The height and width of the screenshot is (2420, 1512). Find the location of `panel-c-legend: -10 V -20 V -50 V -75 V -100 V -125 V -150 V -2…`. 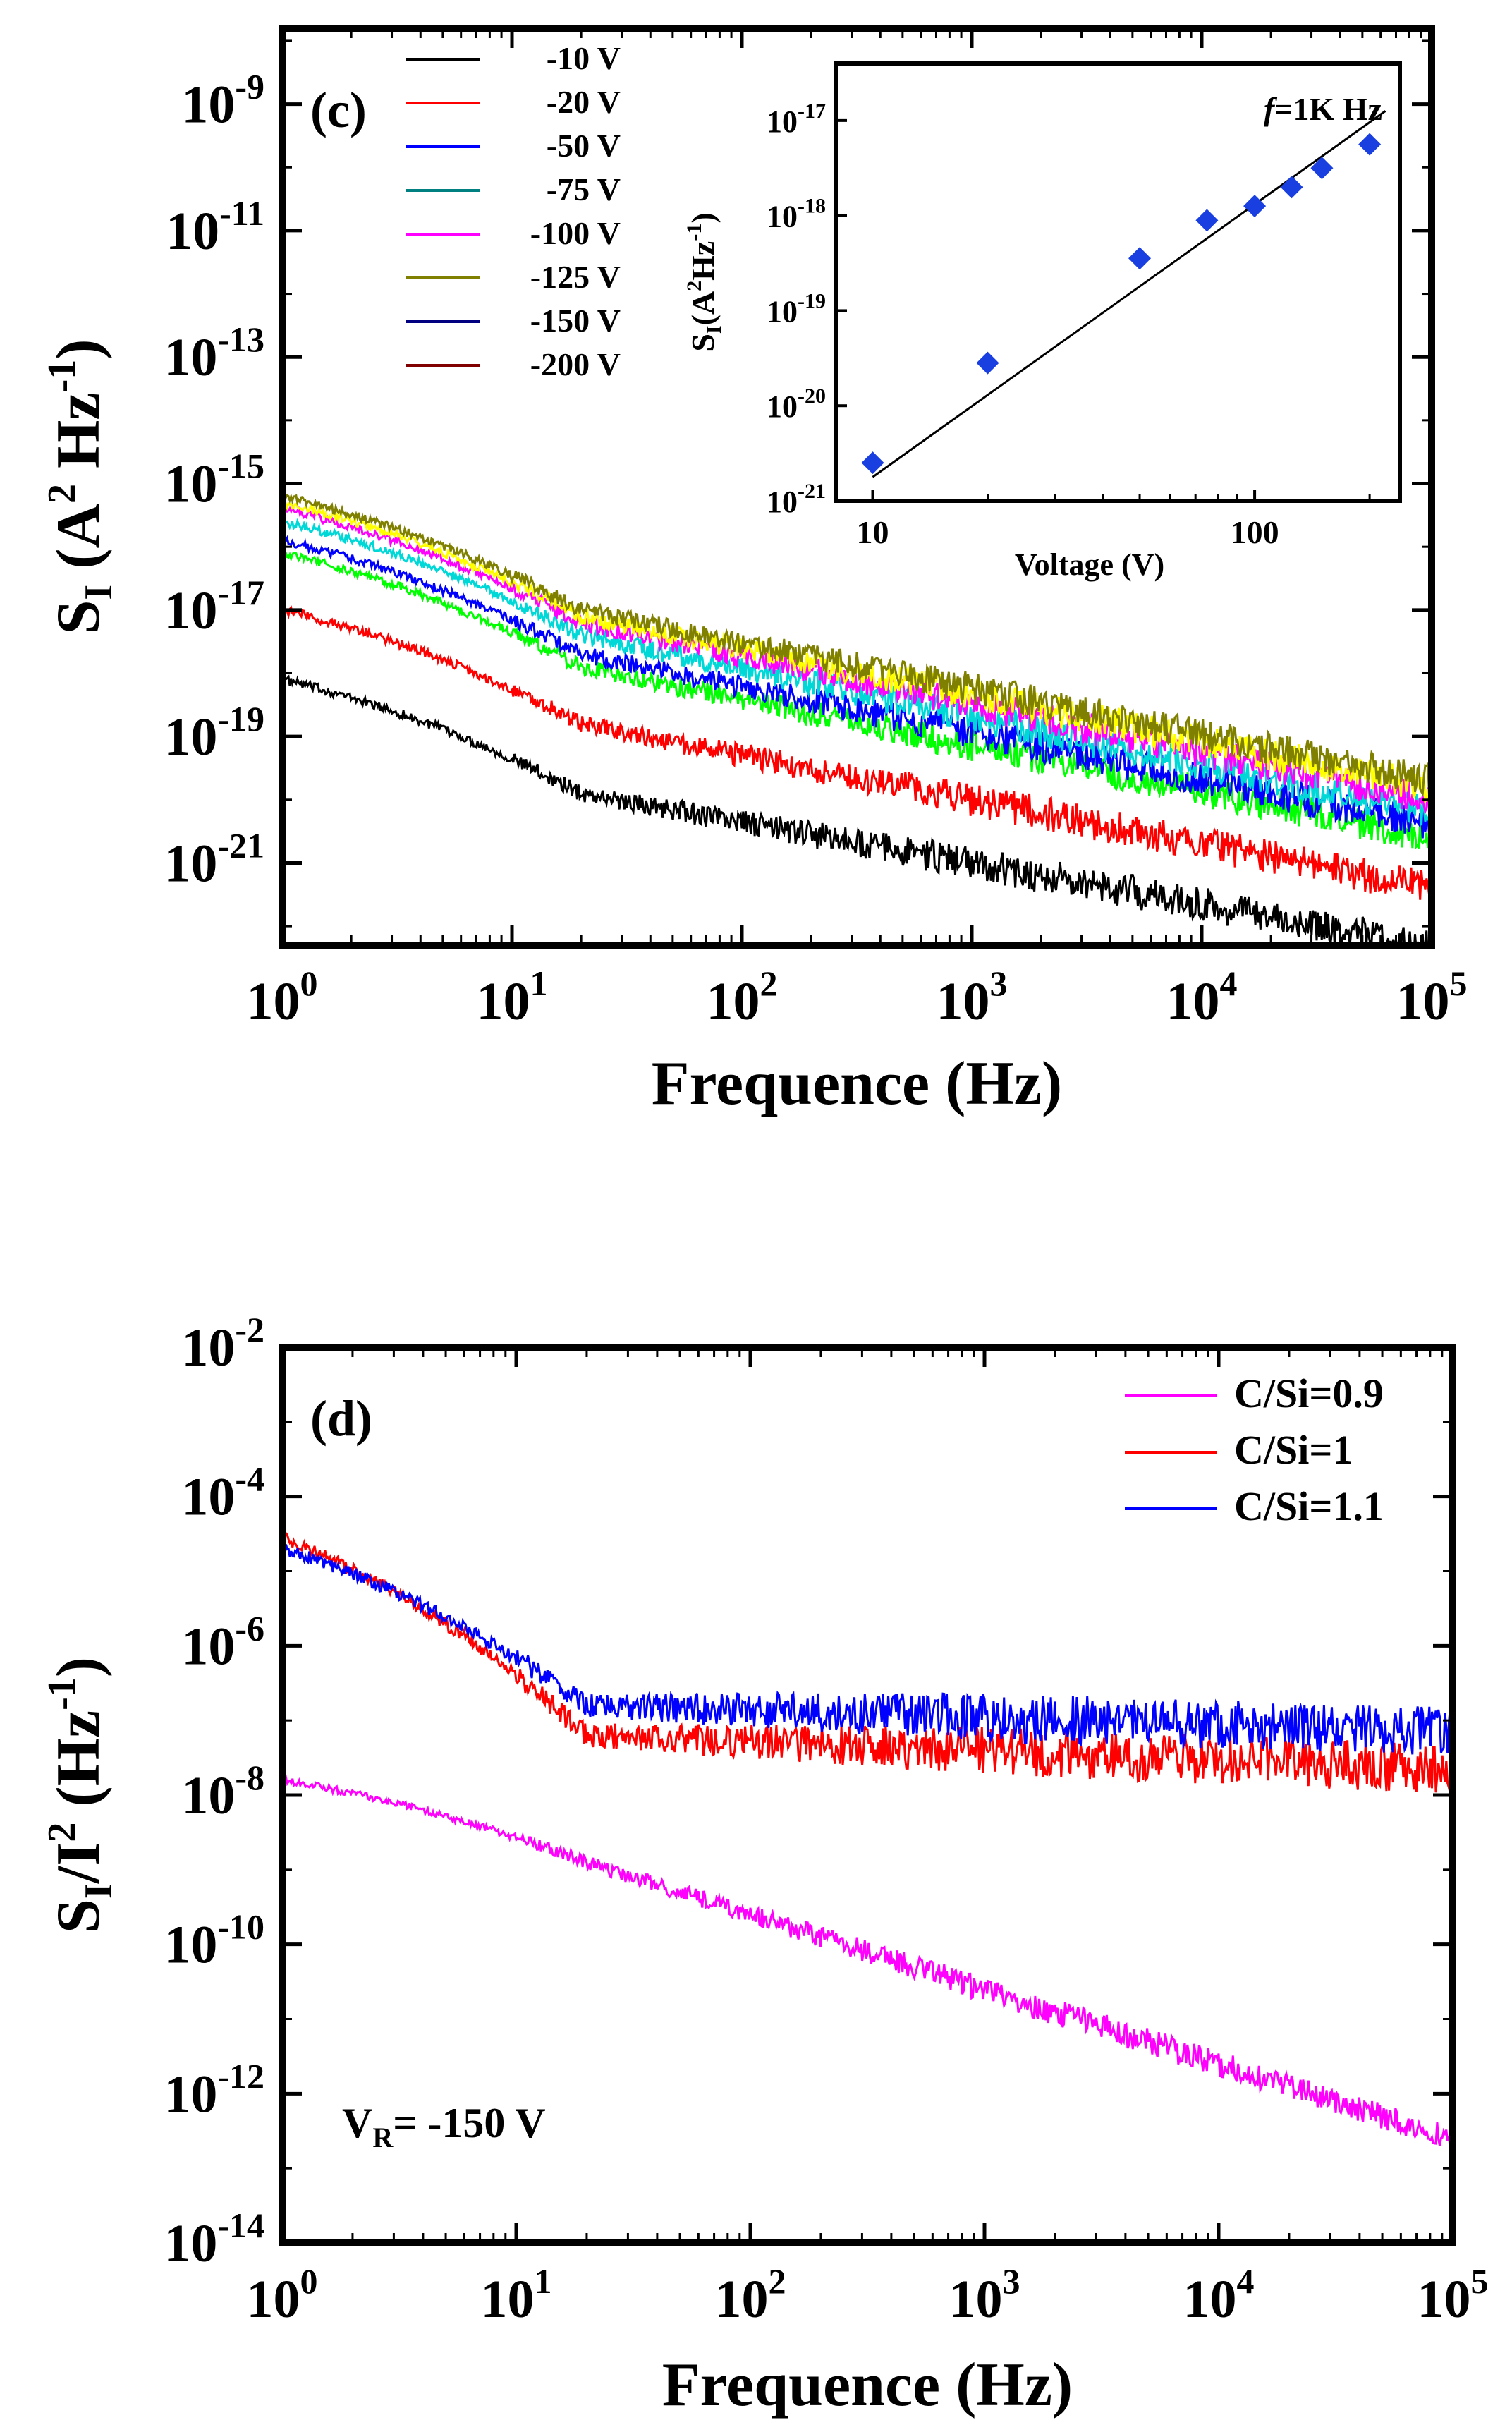

panel-c-legend: -10 V -20 V -50 V -75 V -100 V -125 V -150 V -2… is located at coordinates (513, 211).